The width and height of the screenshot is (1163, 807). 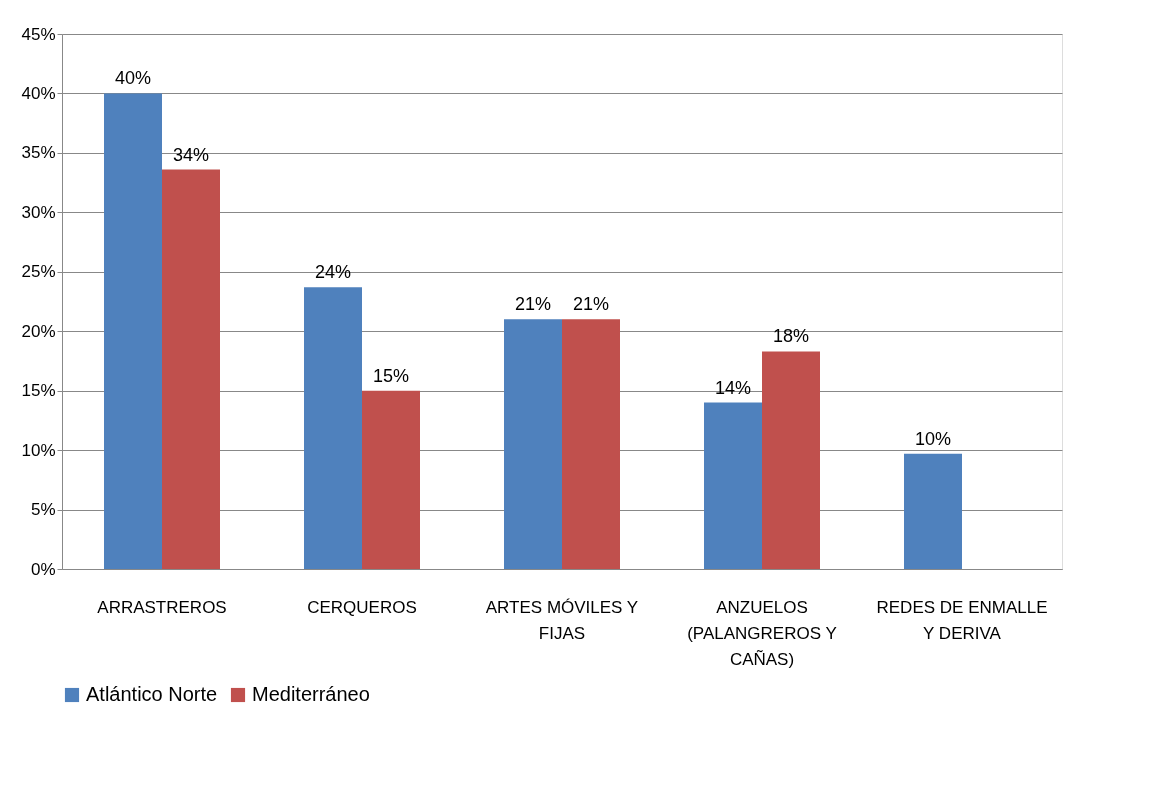 What do you see at coordinates (791, 336) in the screenshot?
I see `data-label: 18%` at bounding box center [791, 336].